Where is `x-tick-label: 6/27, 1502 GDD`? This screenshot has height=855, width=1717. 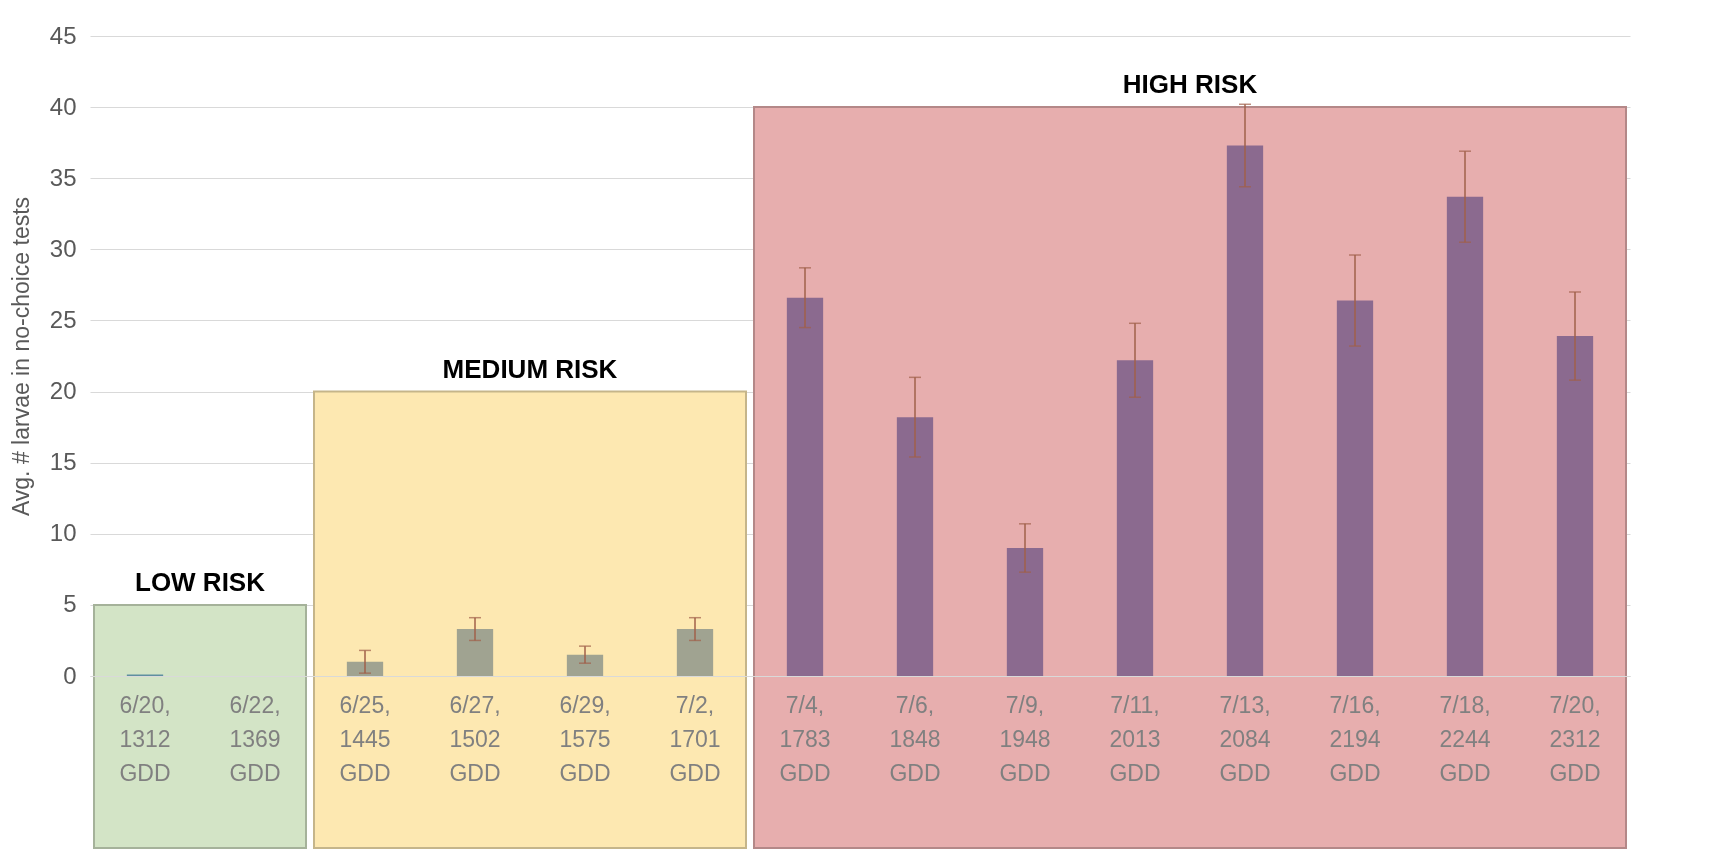
x-tick-label: 6/27, 1502 GDD is located at coordinates (475, 738).